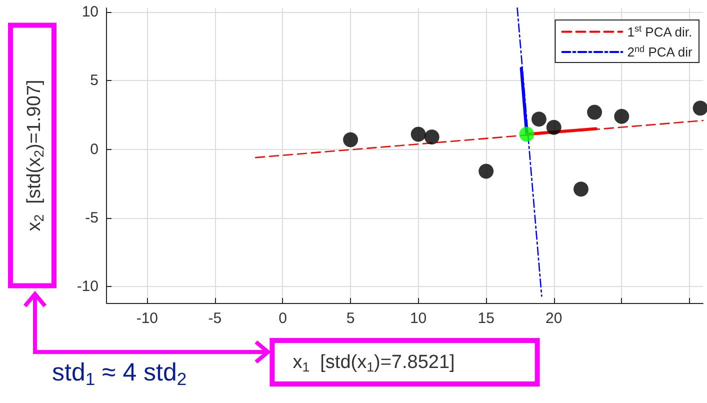 This screenshot has width=707, height=403. I want to click on y-tick-label: -5, so click(91, 217).